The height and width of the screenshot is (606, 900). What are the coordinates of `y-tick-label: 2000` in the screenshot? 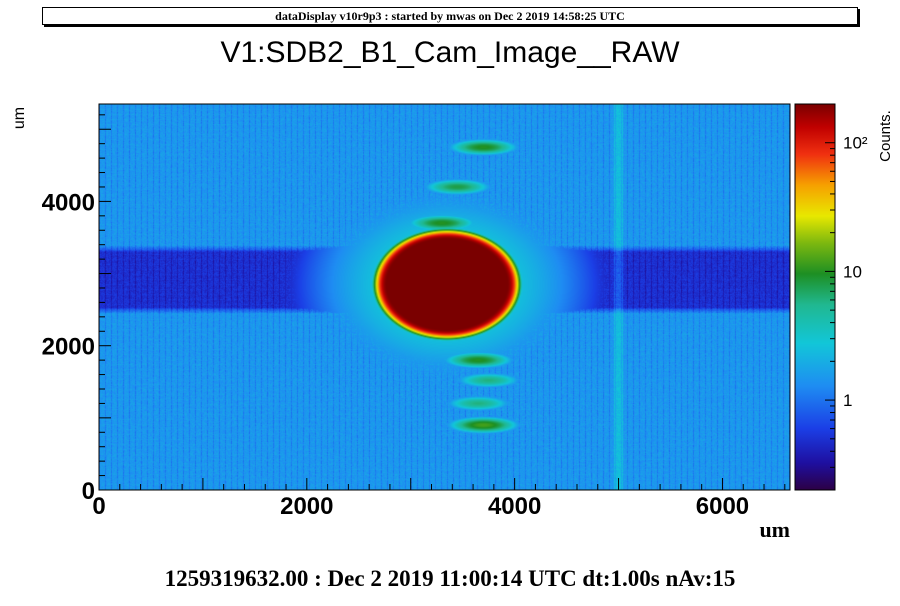 It's located at (68, 347).